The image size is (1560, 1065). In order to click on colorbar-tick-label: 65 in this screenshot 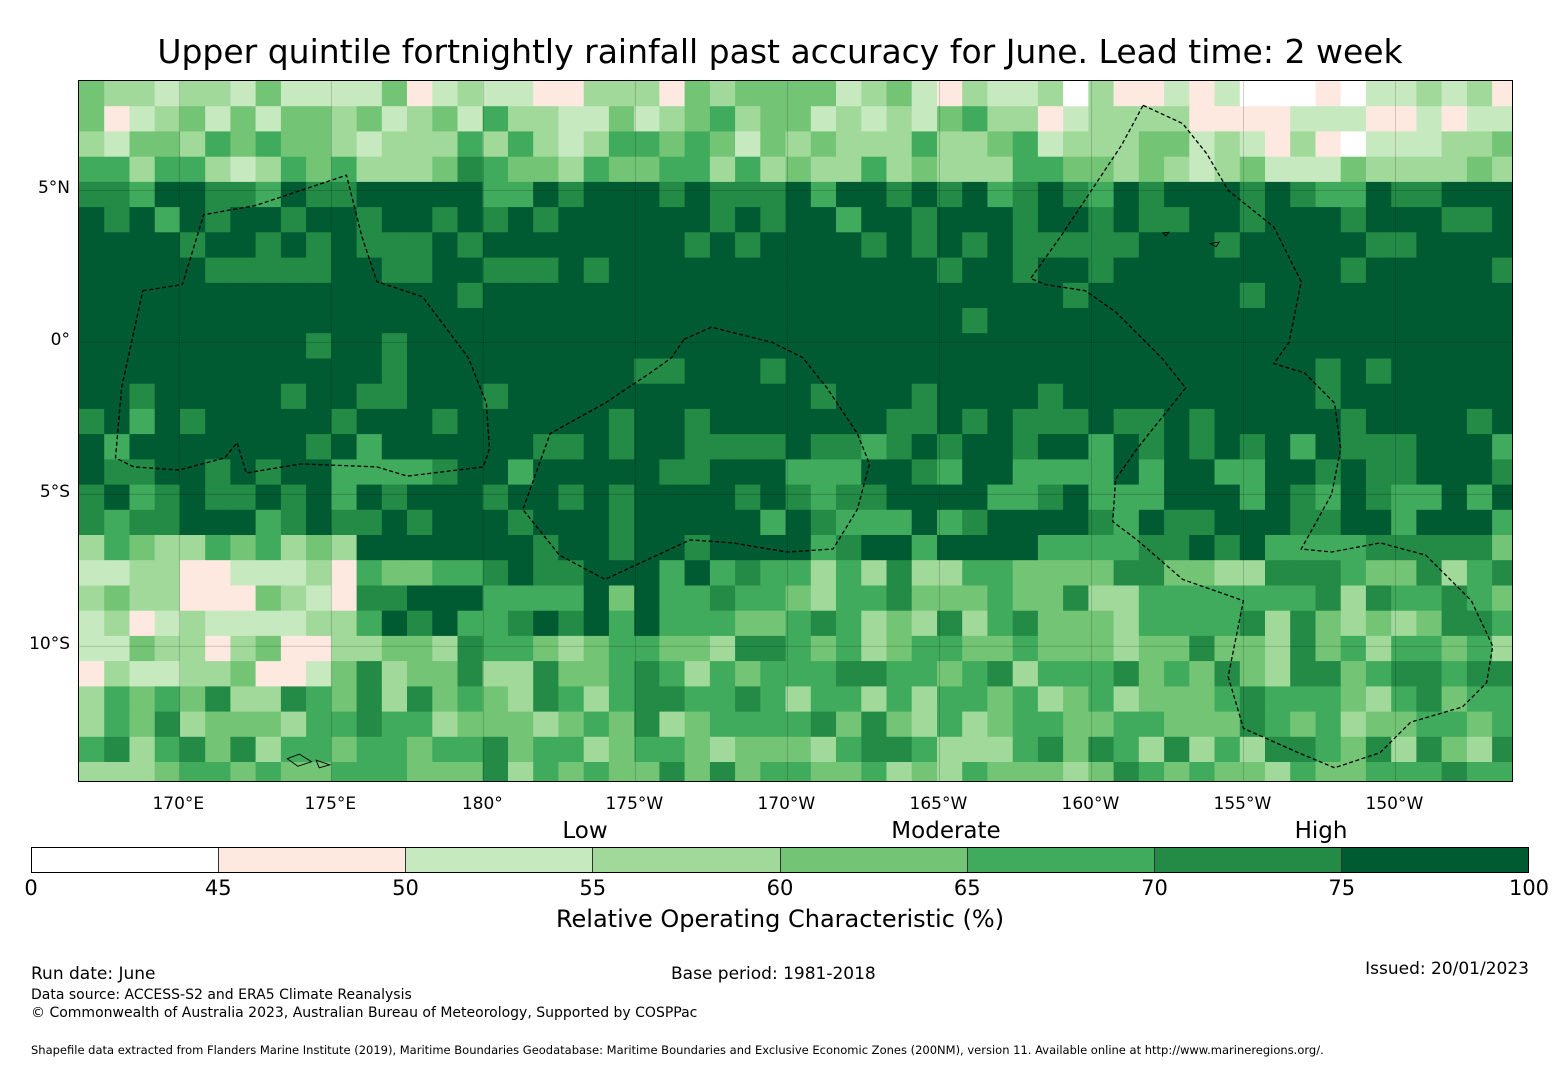, I will do `click(967, 888)`.